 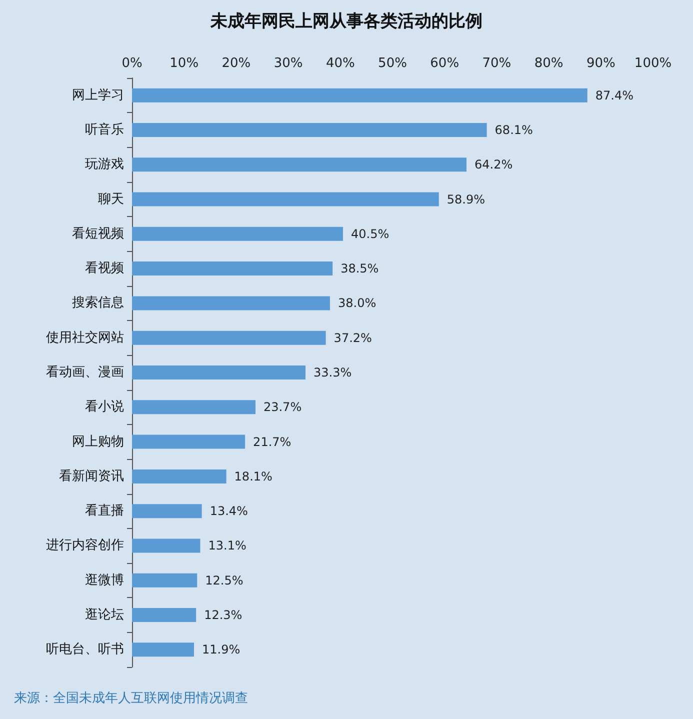 What do you see at coordinates (104, 268) in the screenshot?
I see `y-tick-label: 看视频` at bounding box center [104, 268].